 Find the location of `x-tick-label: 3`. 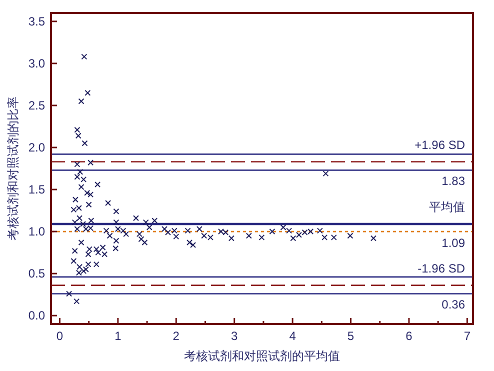

x-tick-label: 3 is located at coordinates (234, 336).